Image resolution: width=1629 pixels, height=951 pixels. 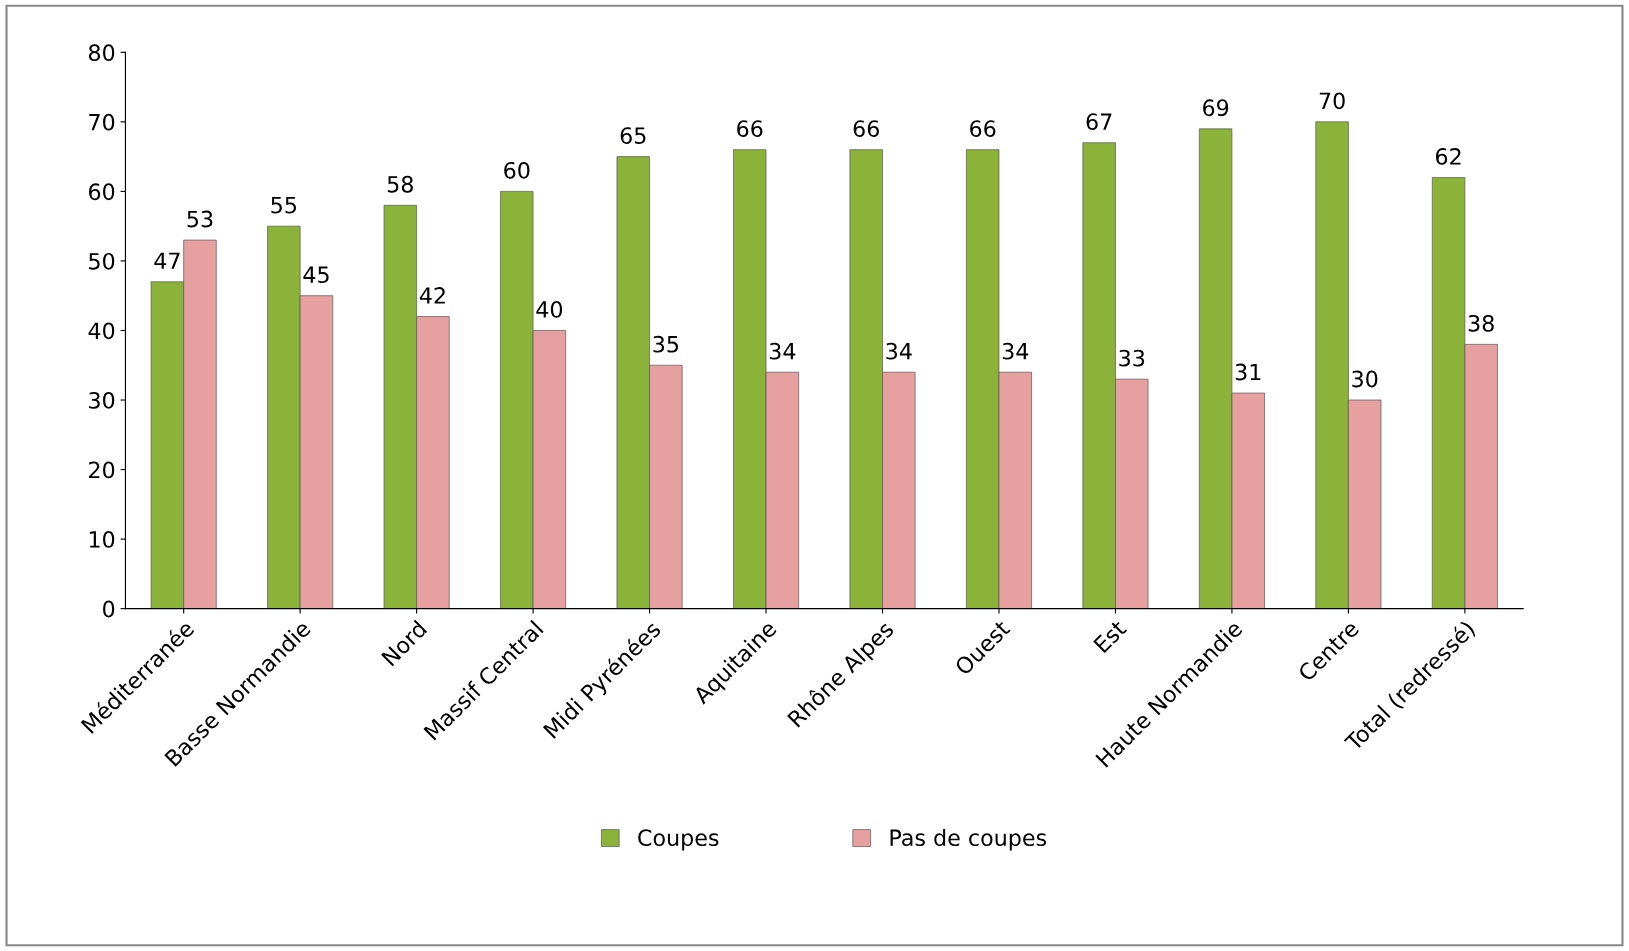 What do you see at coordinates (101, 192) in the screenshot?
I see `y-tick-label: 60` at bounding box center [101, 192].